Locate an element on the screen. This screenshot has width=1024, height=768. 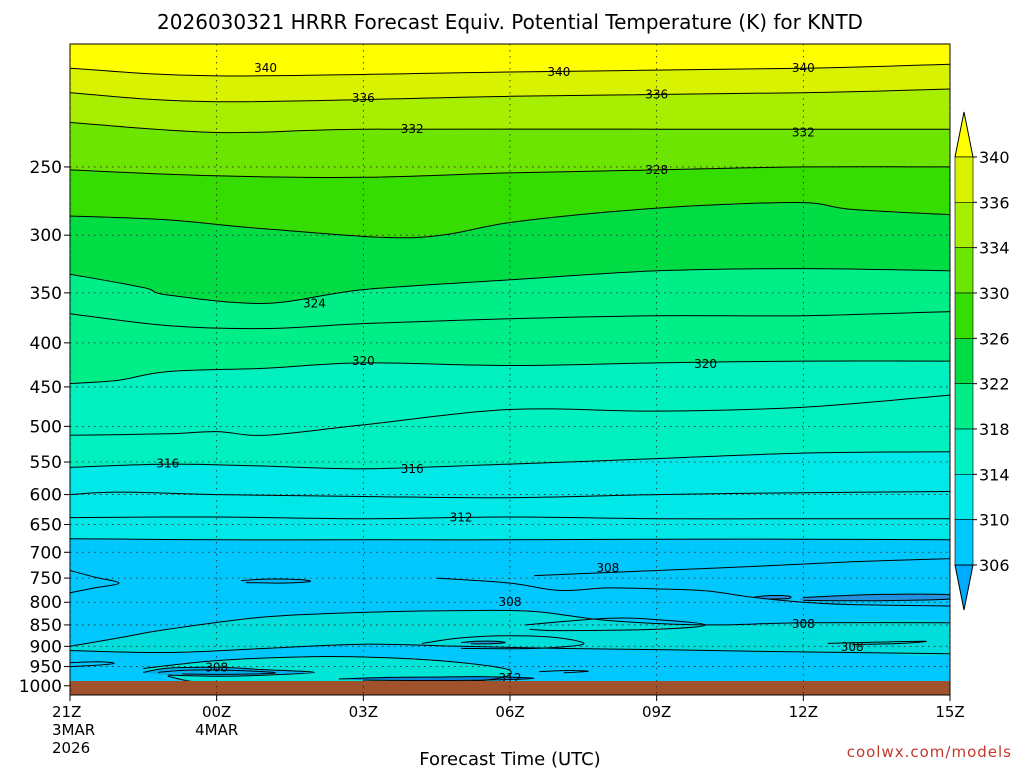
contour-label-9: 320 is located at coordinates (363, 361).